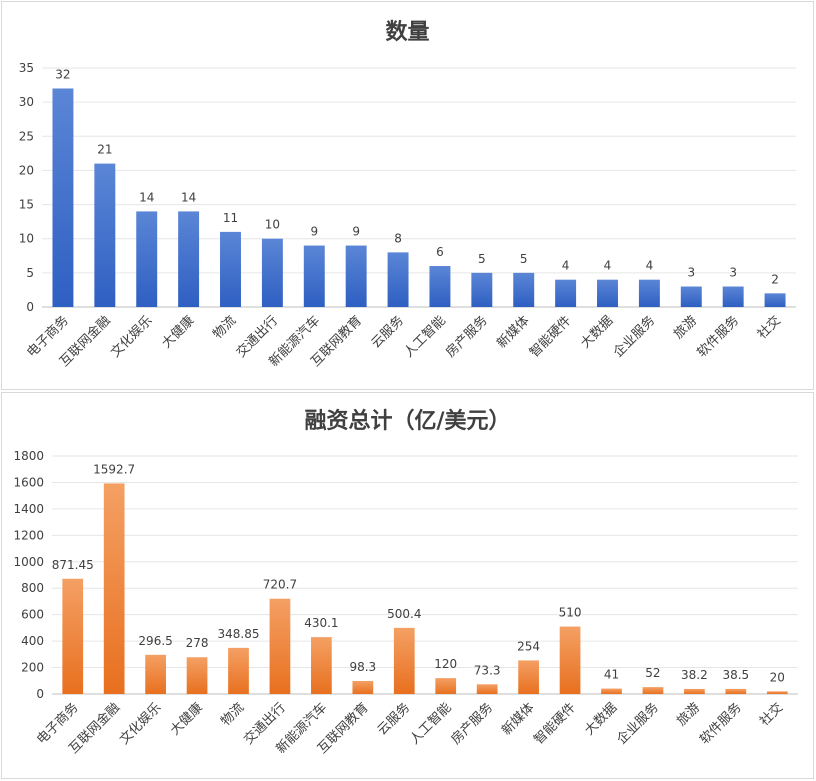  What do you see at coordinates (62, 74) in the screenshot?
I see `data-label: 32` at bounding box center [62, 74].